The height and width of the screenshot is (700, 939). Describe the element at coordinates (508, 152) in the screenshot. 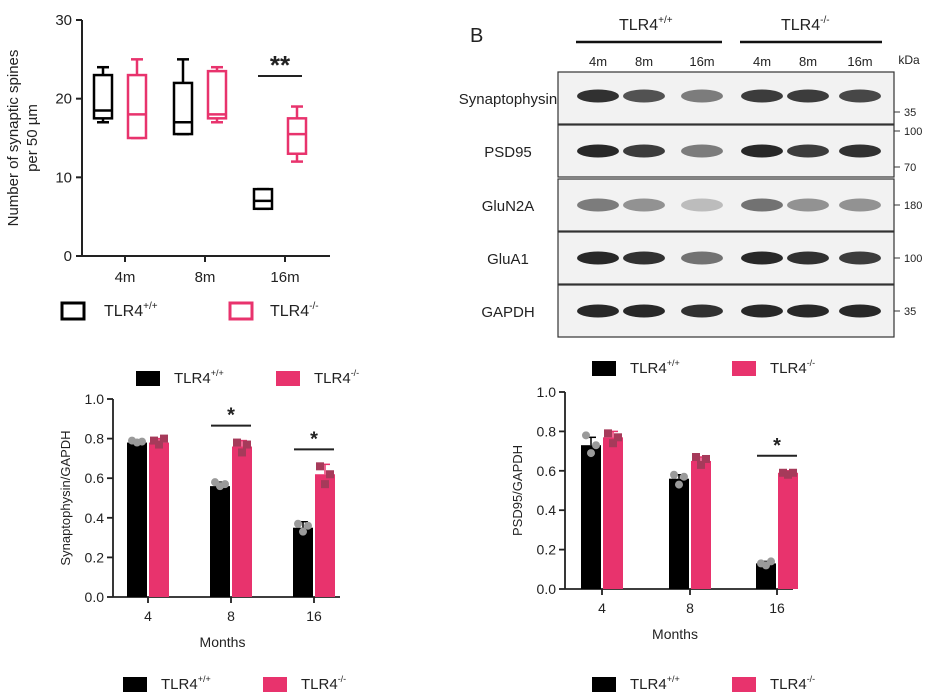

I see `protein-label: PSD95` at that location.